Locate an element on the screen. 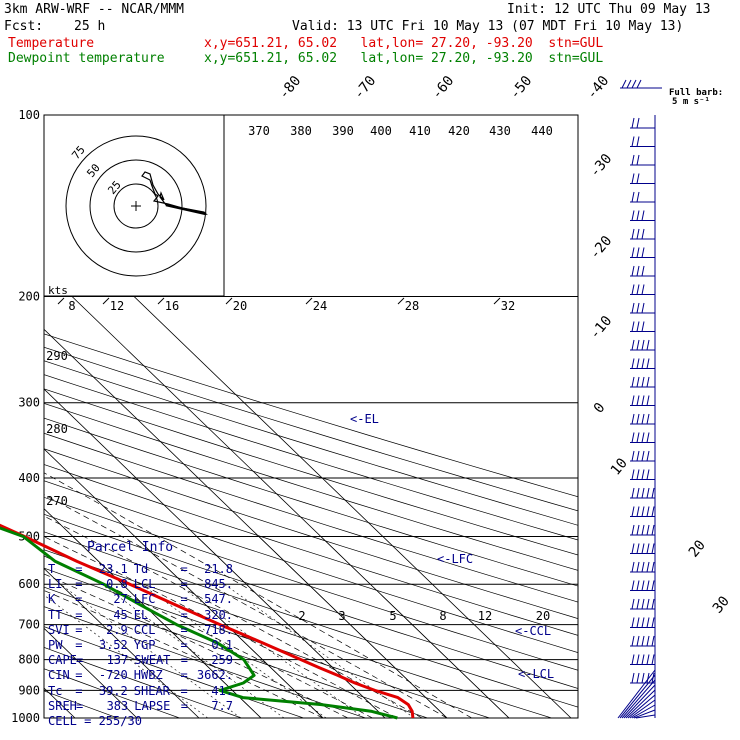 Image resolution: width=740 pixels, height=740 pixels. temperature-profile-line is located at coordinates (207, 621).